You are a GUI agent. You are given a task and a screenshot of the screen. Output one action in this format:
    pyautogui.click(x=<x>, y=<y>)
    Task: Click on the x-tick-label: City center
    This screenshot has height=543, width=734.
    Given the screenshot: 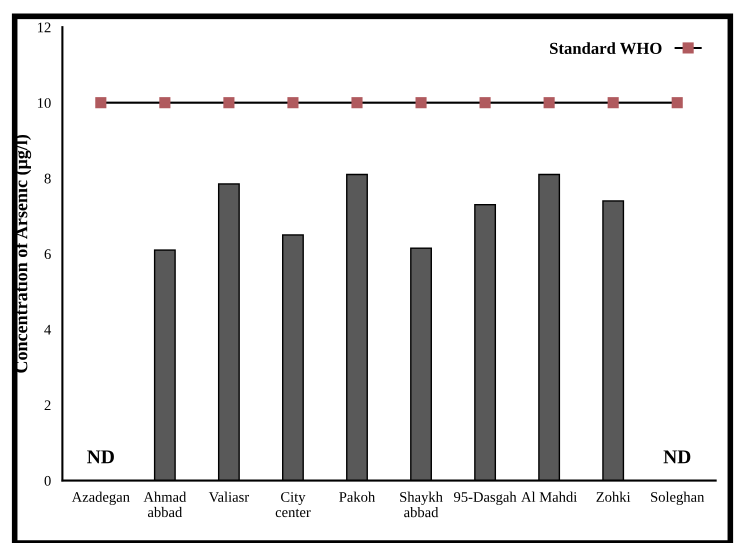 What is the action you would take?
    pyautogui.click(x=293, y=505)
    